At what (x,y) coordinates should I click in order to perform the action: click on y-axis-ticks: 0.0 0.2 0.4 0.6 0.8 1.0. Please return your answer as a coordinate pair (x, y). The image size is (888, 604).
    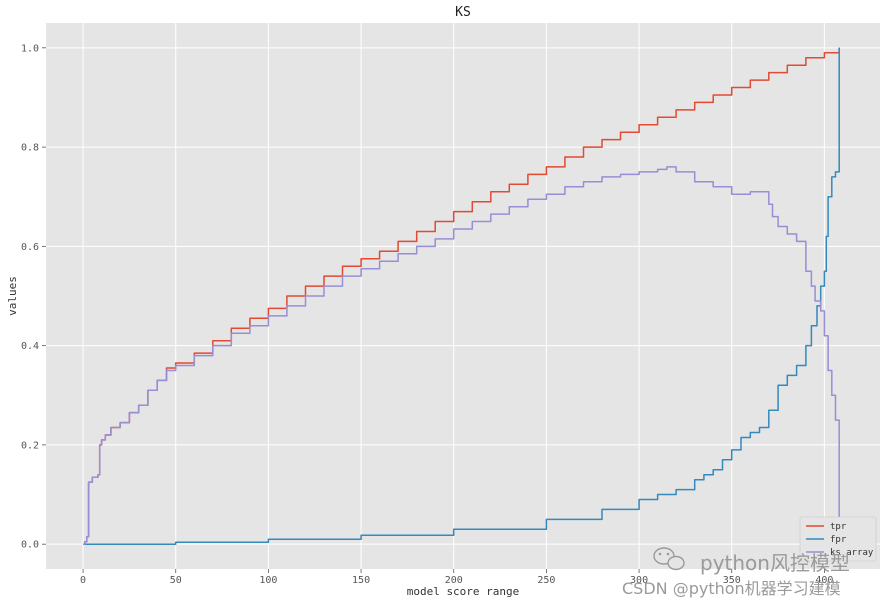
    Looking at the image, I should click on (33, 297).